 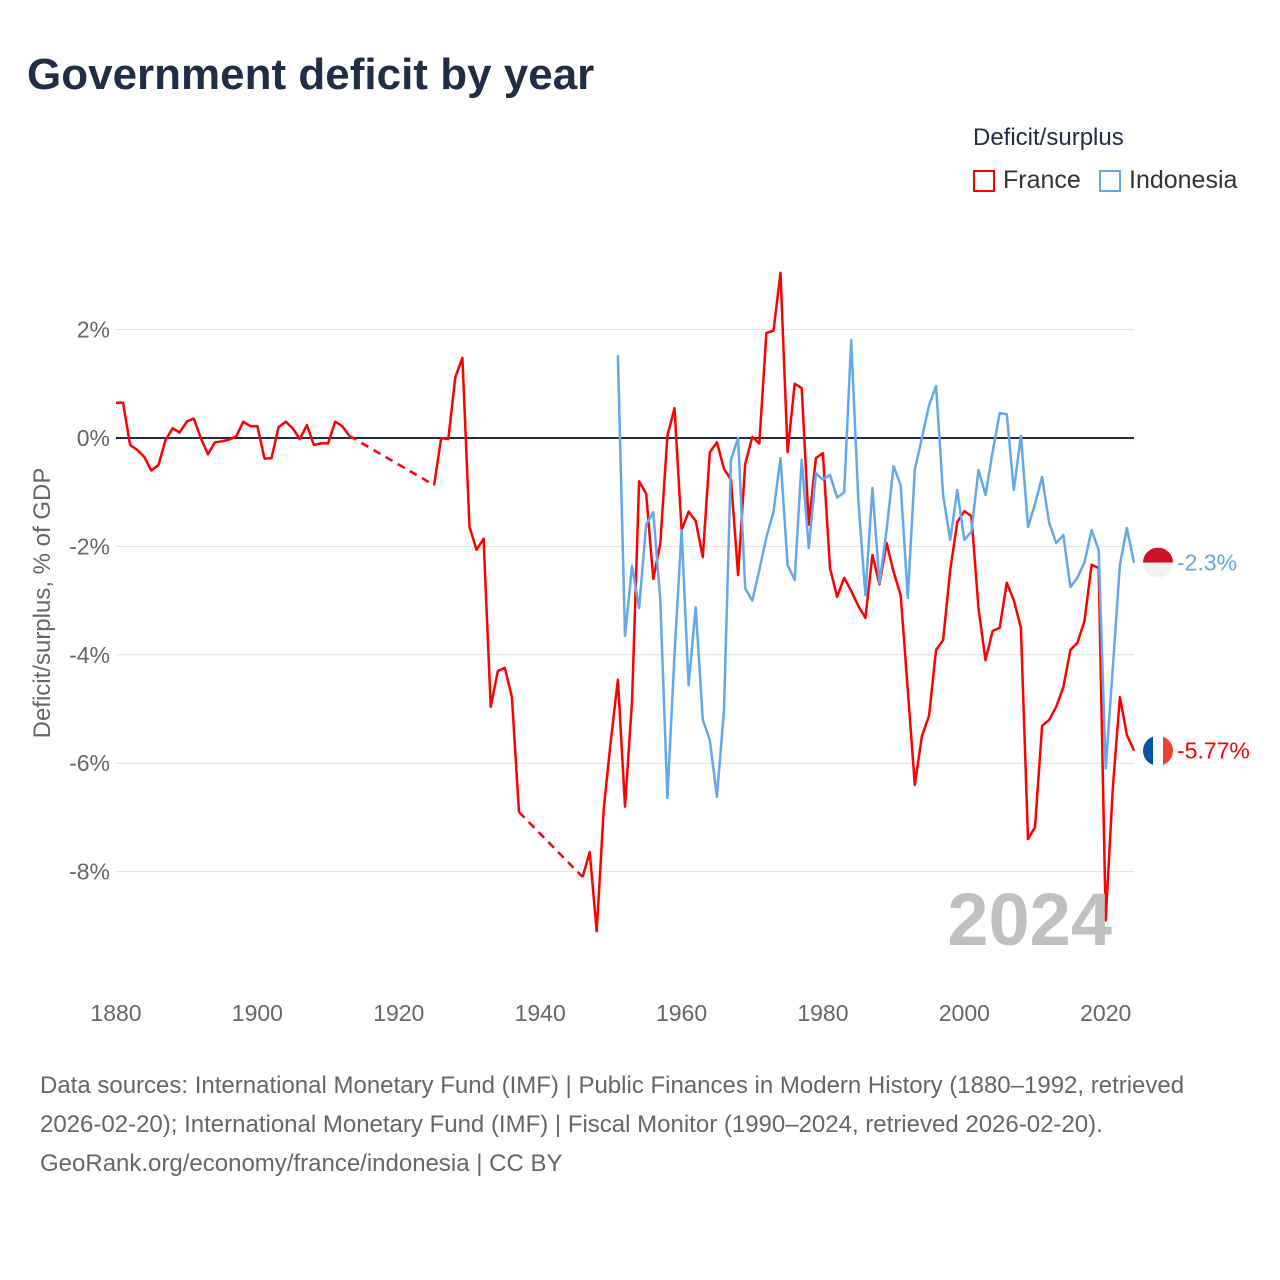 What do you see at coordinates (1110, 180) in the screenshot?
I see `legend-swatch-indonesia` at bounding box center [1110, 180].